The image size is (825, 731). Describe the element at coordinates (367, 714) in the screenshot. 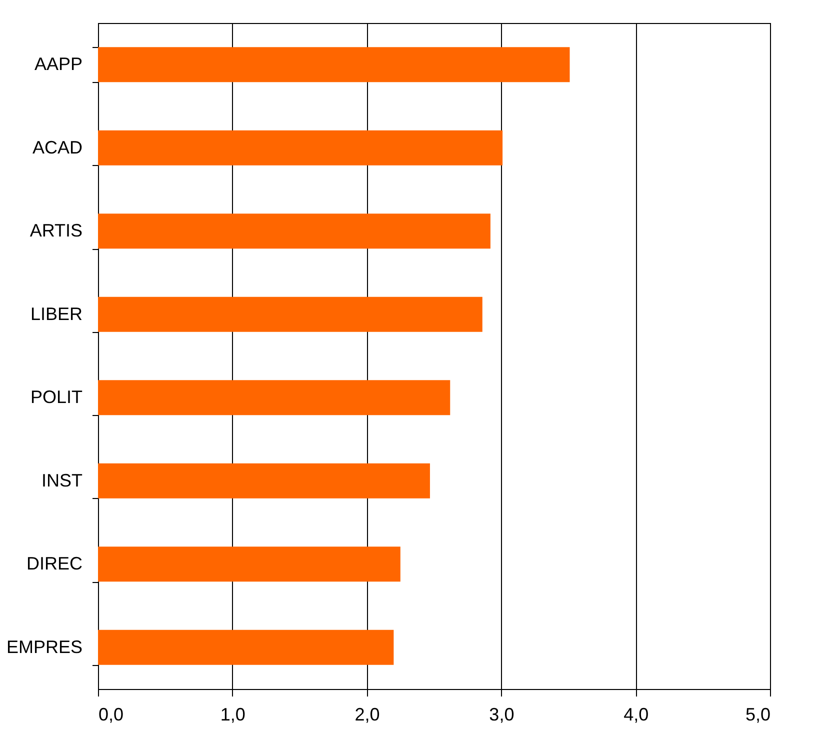

I see `x-tick-label: 2,0` at that location.